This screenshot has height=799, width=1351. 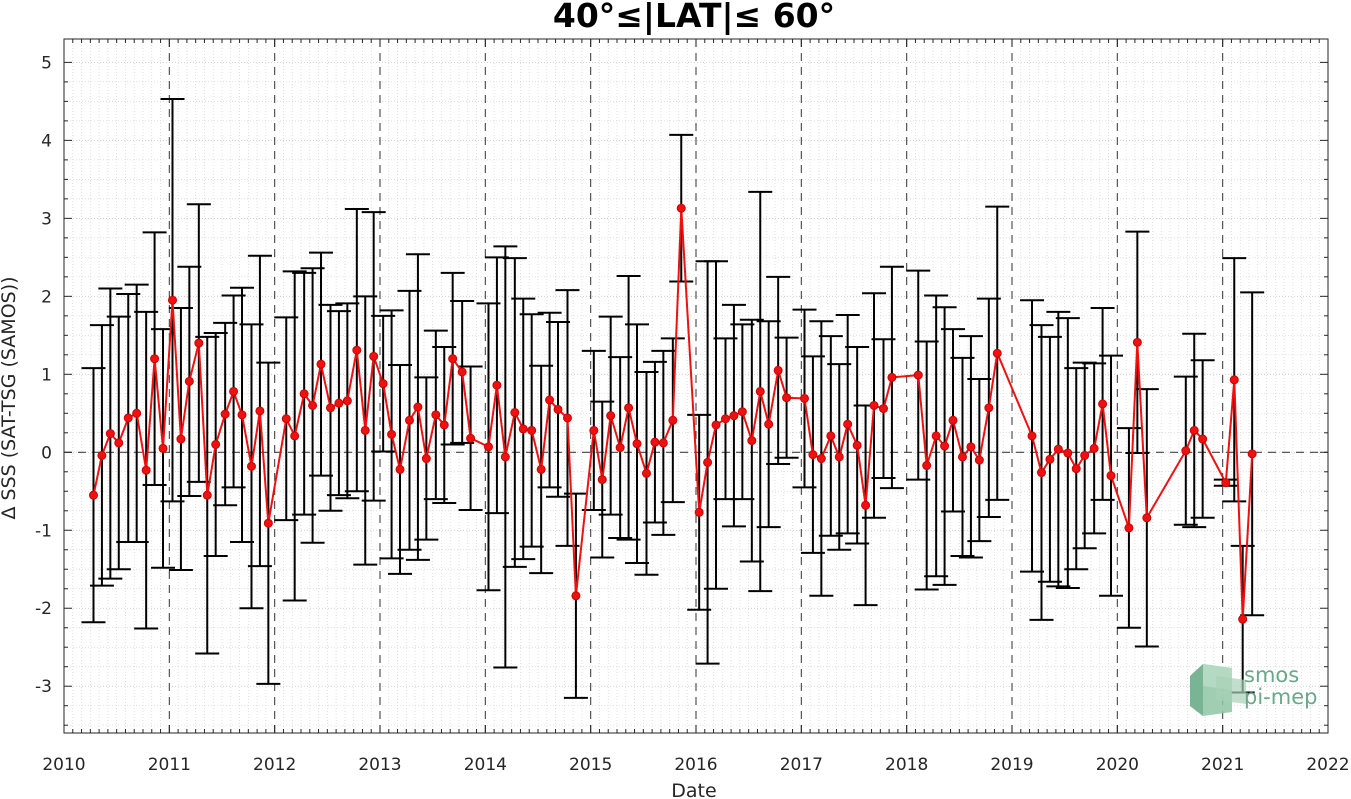 I want to click on y-tick-label: 2, so click(x=46, y=297).